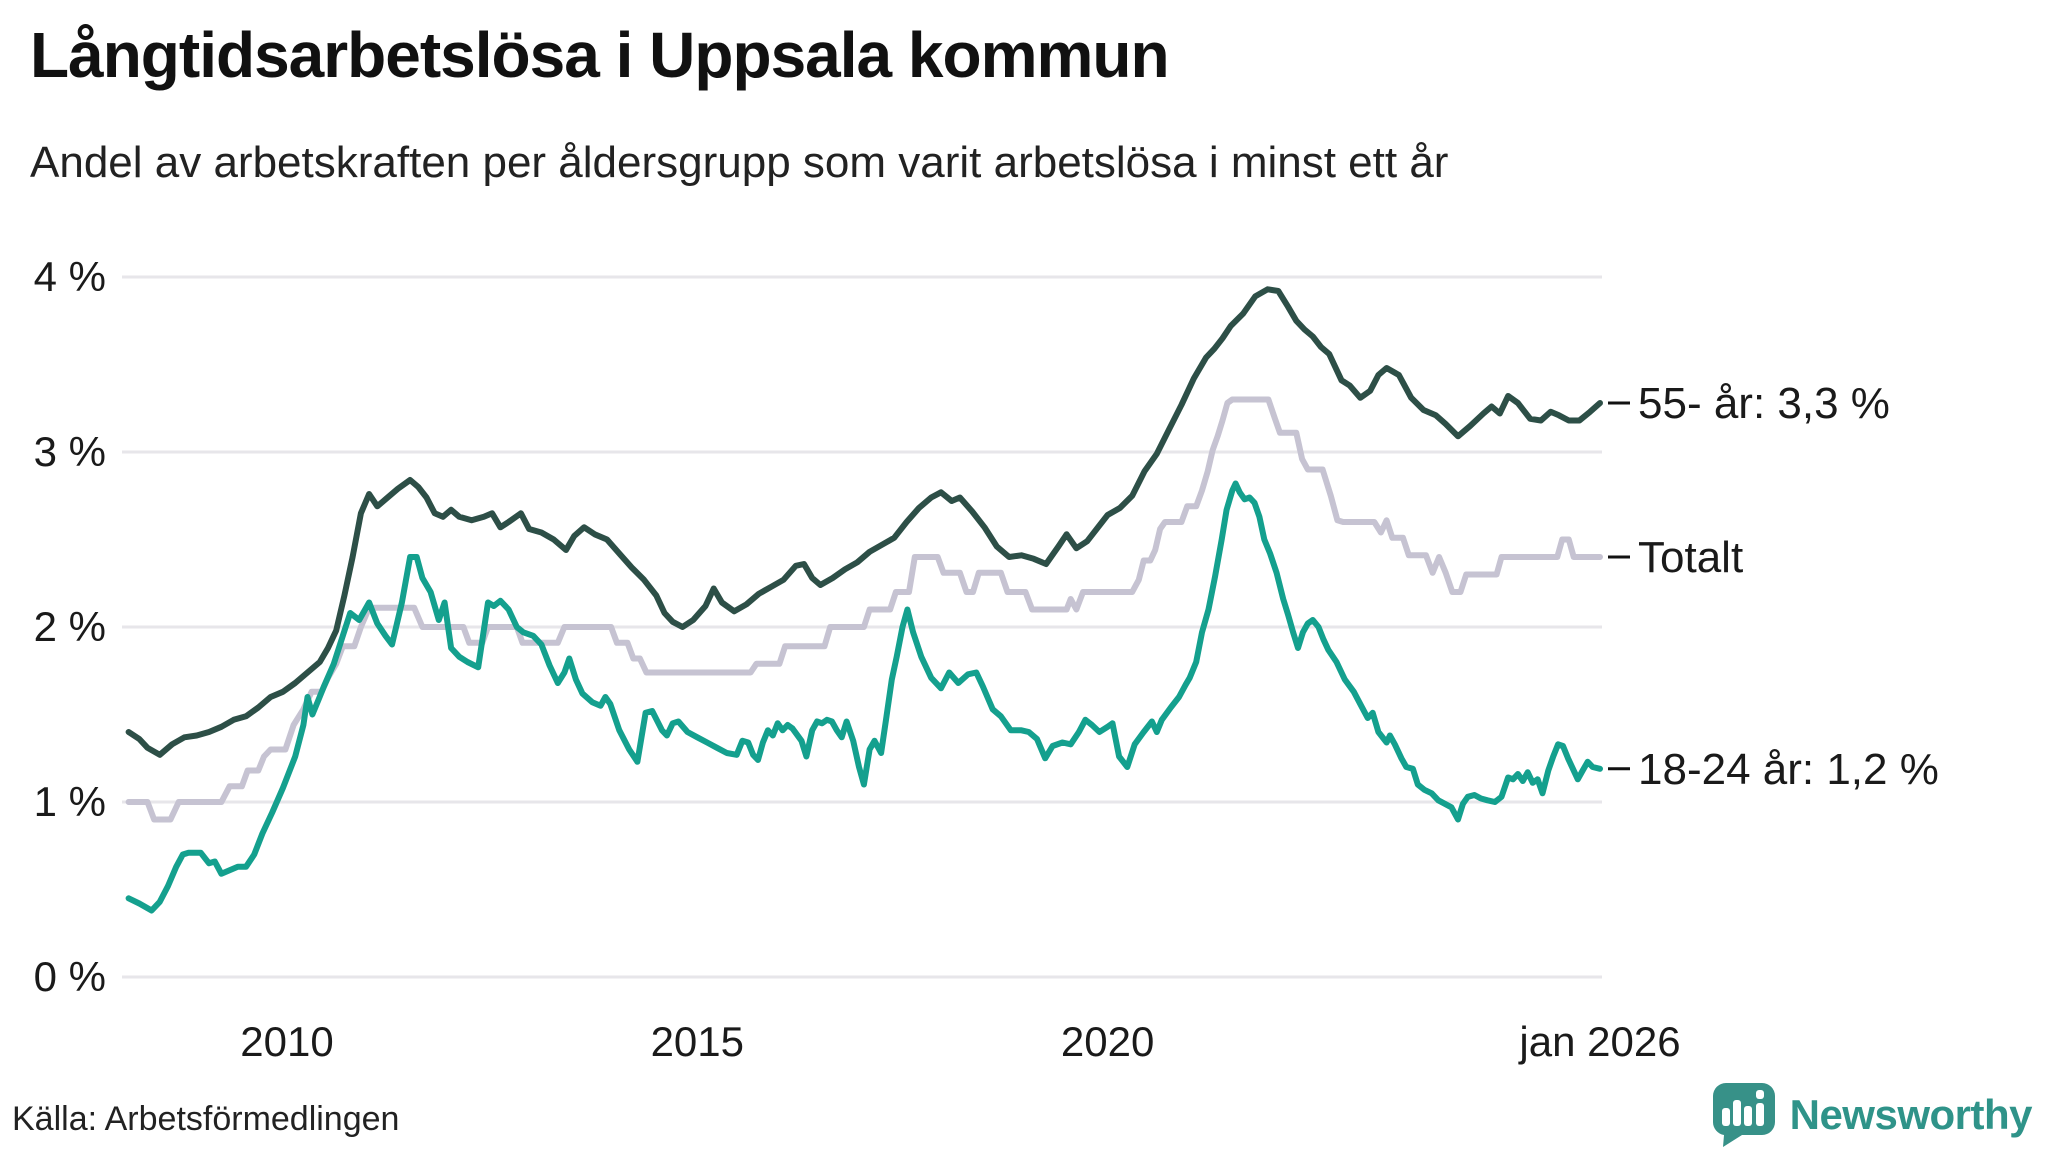 This screenshot has width=2048, height=1152. Describe the element at coordinates (600, 55) in the screenshot. I see `page-title: Långtidsarbetslösa i Uppsala kommun` at that location.